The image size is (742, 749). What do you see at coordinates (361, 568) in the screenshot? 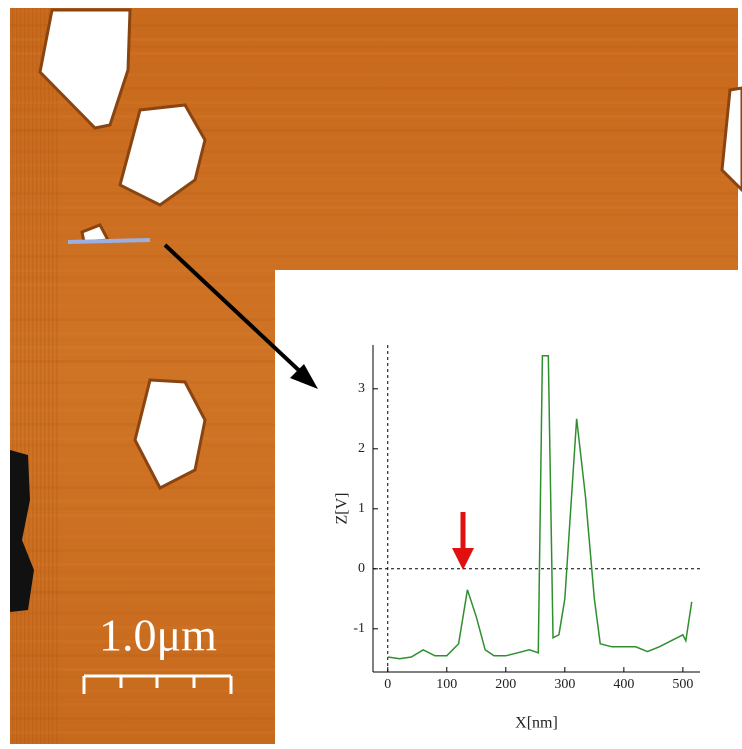
I see `y-tick-label: 0` at bounding box center [361, 568].